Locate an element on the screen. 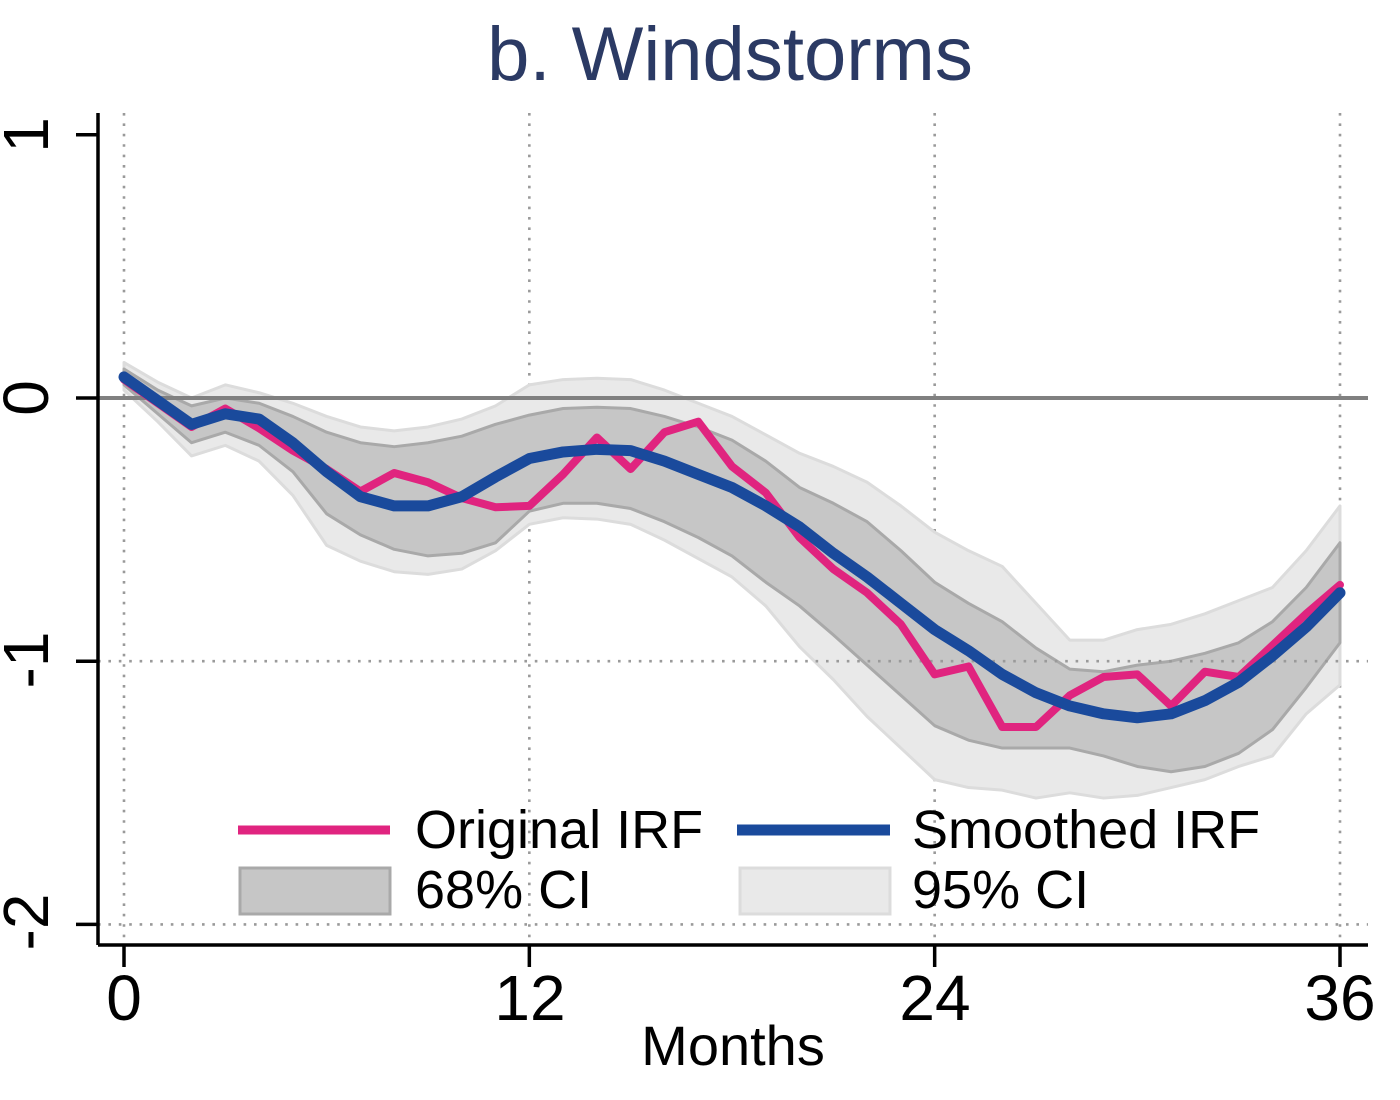  legend: Original IRF Smoothed IRF 68% CI 95% CI is located at coordinates (749, 860).